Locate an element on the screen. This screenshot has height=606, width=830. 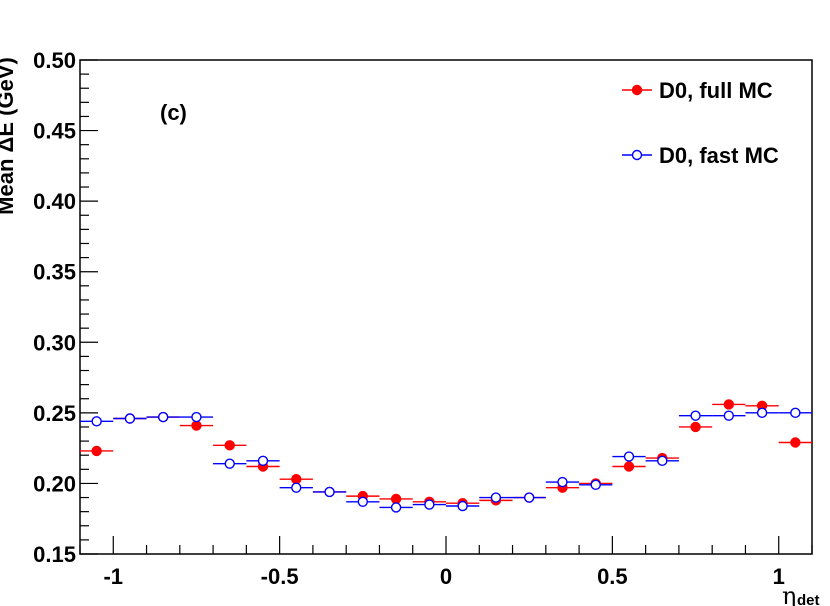
x-tick-label: -0.5 is located at coordinates (280, 576).